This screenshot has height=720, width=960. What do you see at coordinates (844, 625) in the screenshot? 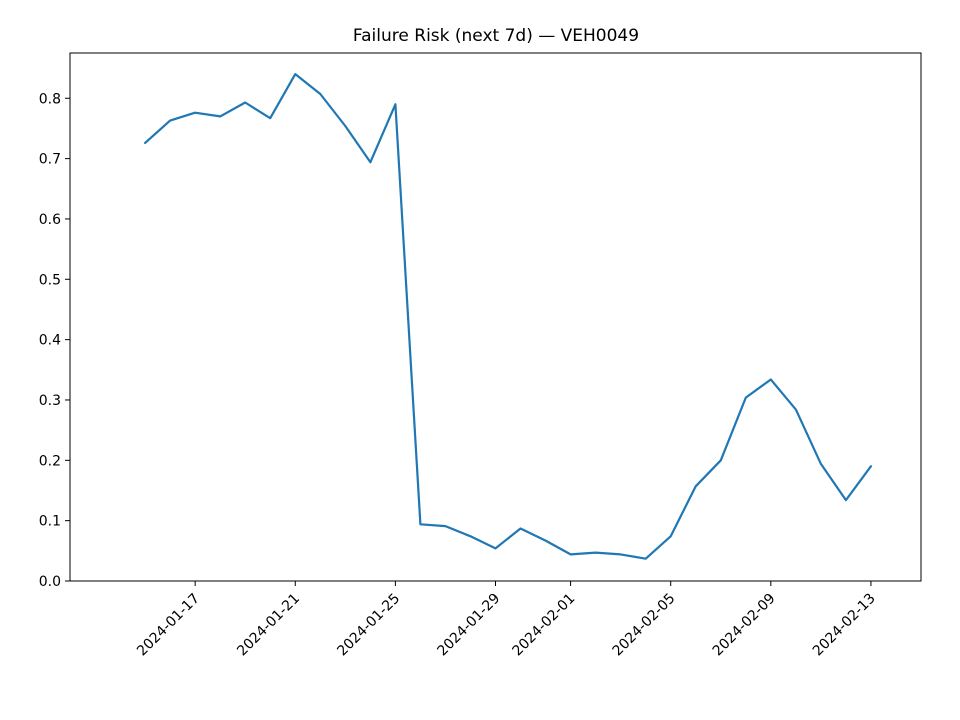
I see `x-tick-label: 2024-02-13` at bounding box center [844, 625].